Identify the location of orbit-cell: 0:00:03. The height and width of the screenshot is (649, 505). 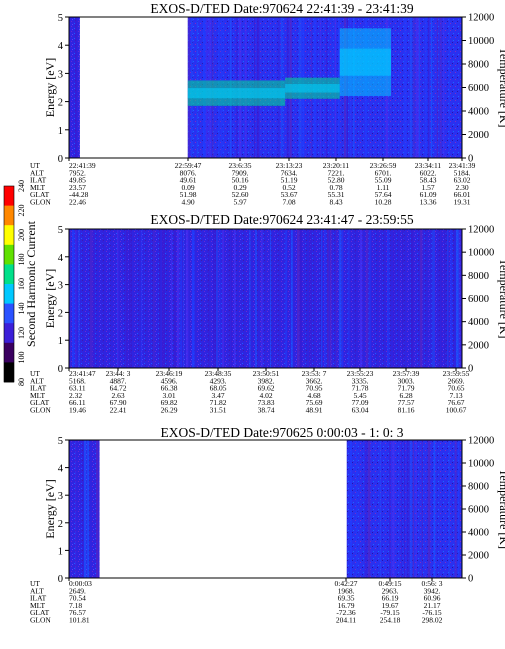
(80, 583).